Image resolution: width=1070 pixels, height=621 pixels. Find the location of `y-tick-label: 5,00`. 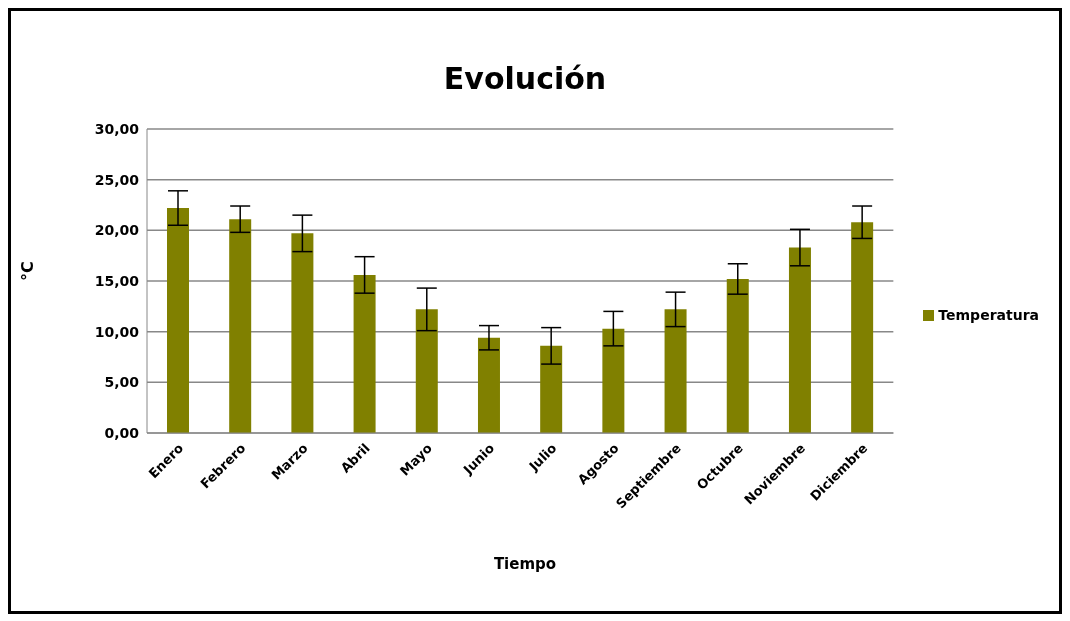

y-tick-label: 5,00 is located at coordinates (122, 382).